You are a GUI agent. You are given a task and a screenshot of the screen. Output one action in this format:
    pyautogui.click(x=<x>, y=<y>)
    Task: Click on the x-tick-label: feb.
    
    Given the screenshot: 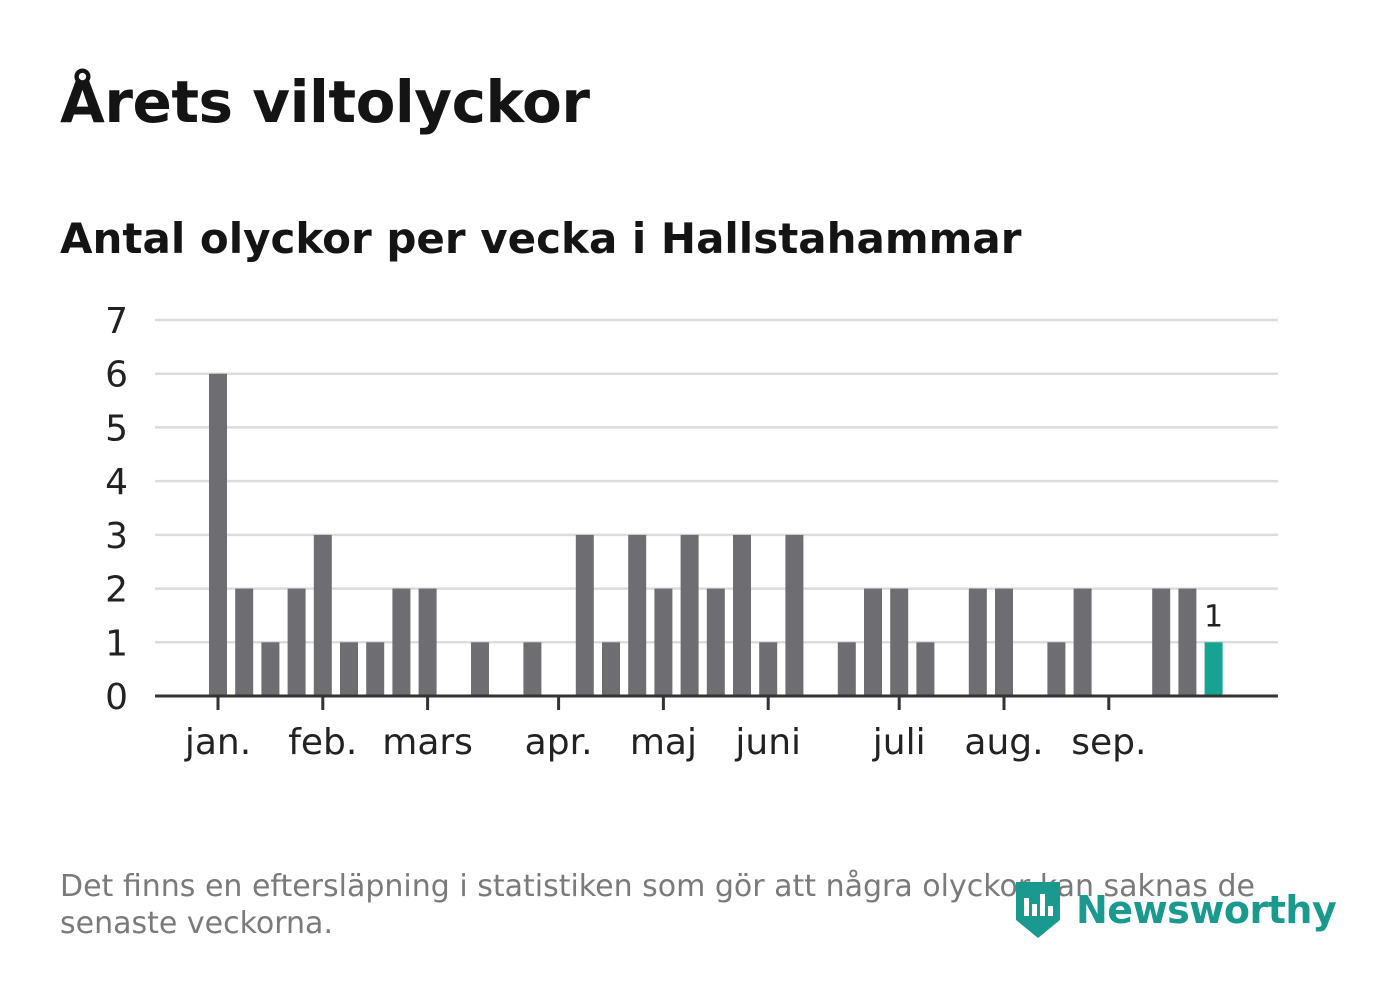 What is the action you would take?
    pyautogui.click(x=322, y=742)
    